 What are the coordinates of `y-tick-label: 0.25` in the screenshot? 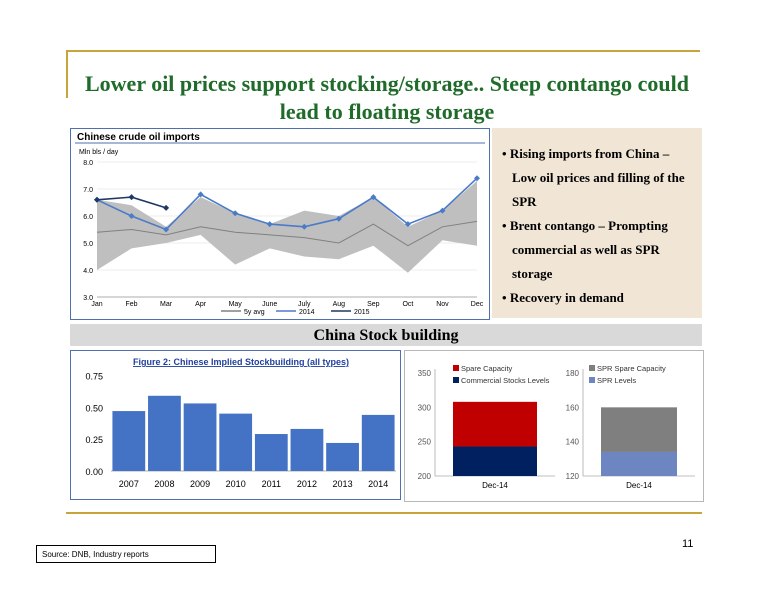 It's located at (94, 440).